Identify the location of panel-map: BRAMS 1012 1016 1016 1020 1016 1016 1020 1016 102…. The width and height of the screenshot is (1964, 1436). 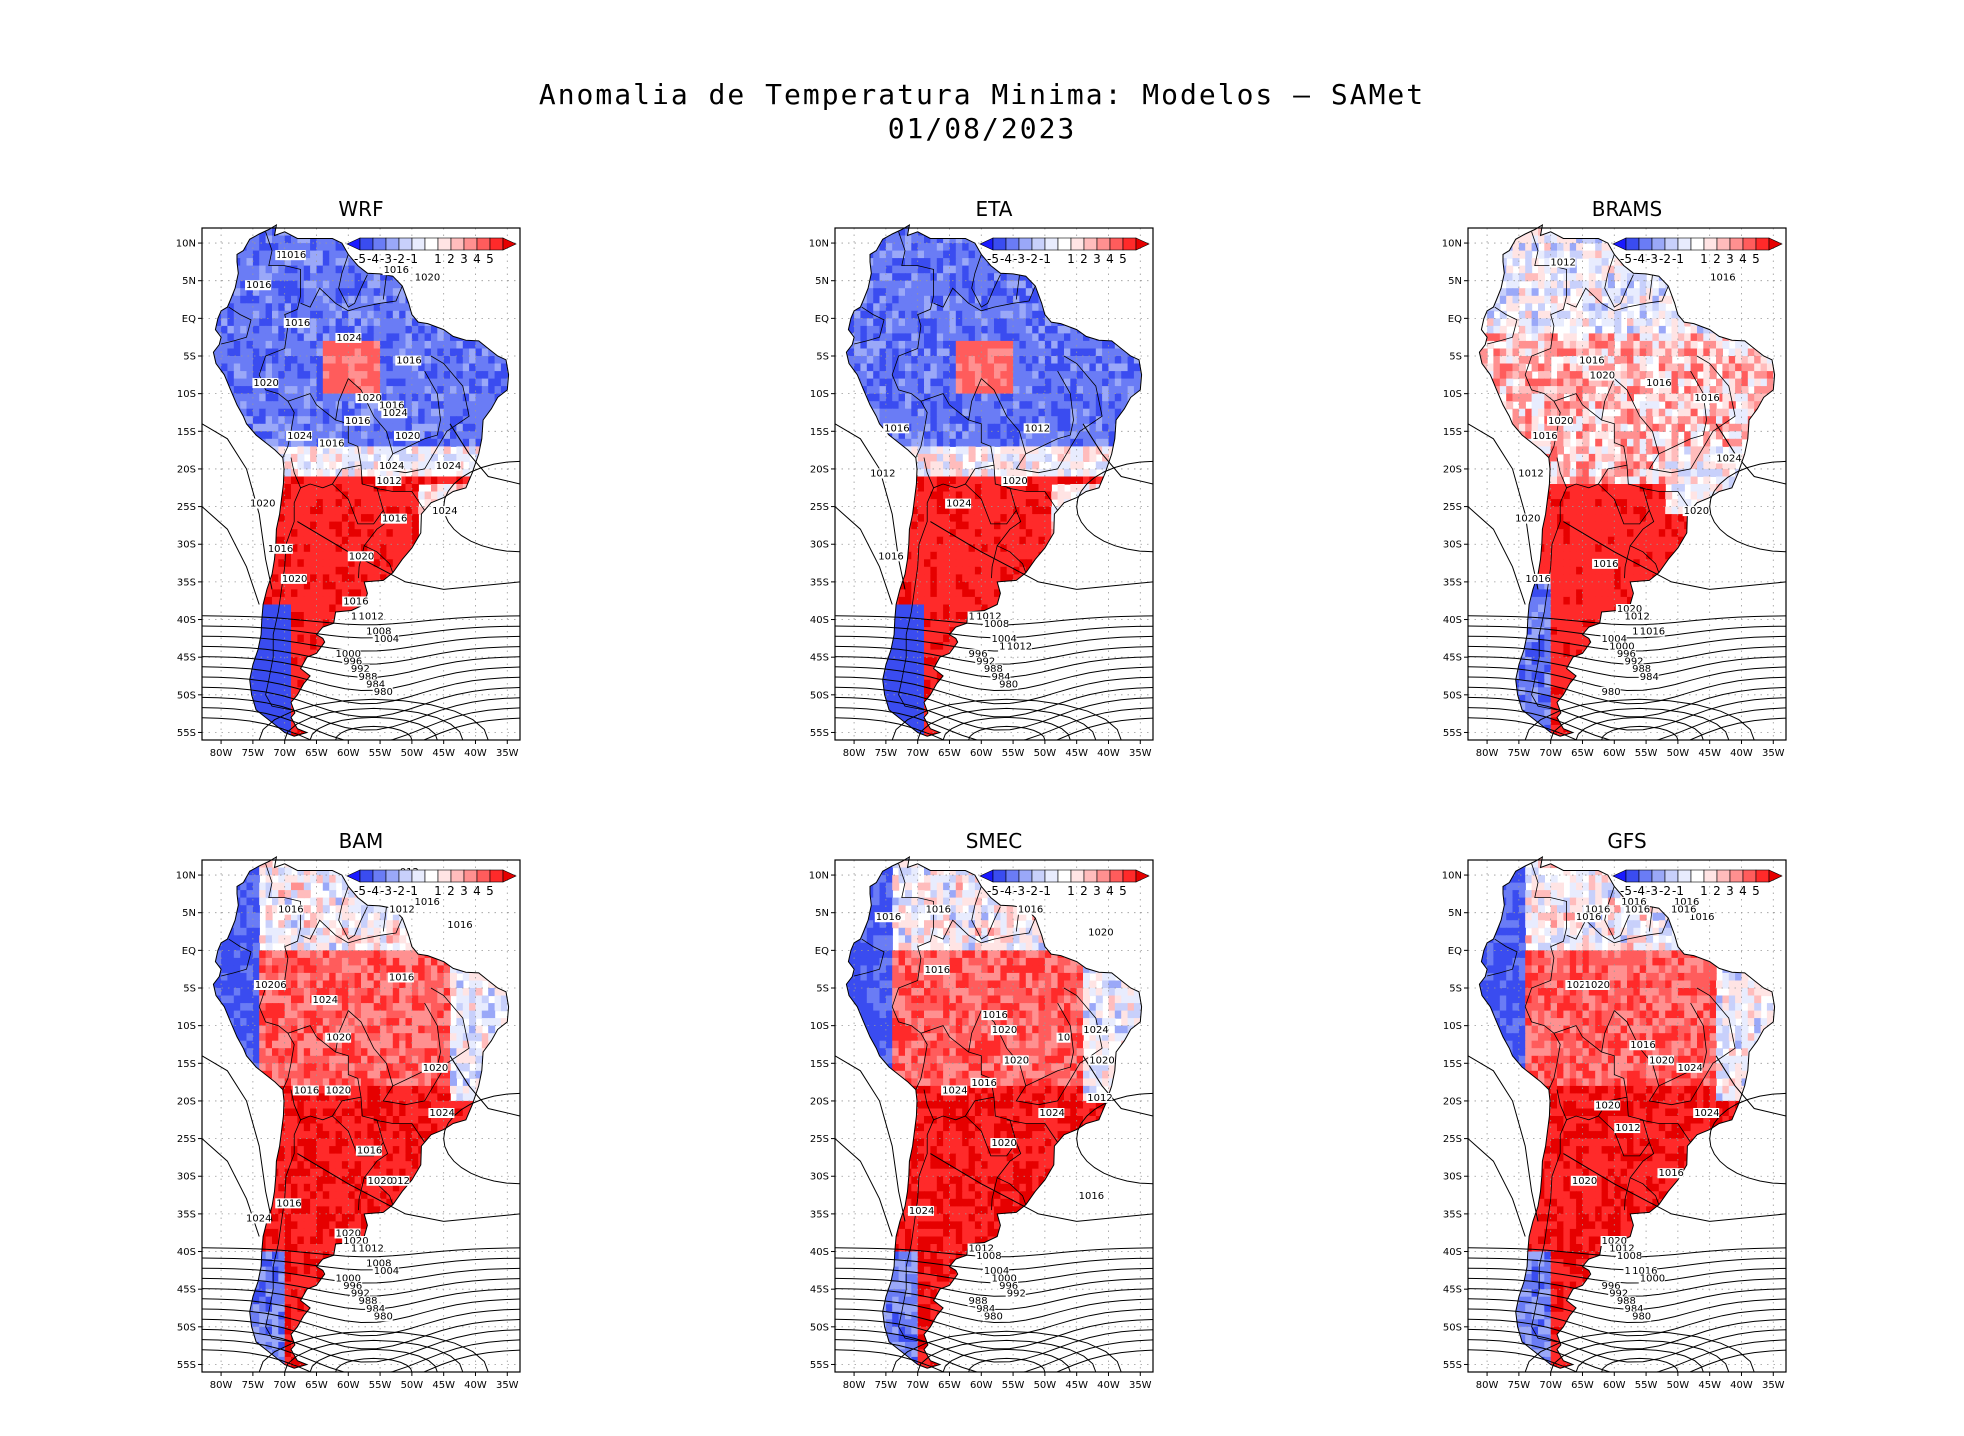
(1614, 478).